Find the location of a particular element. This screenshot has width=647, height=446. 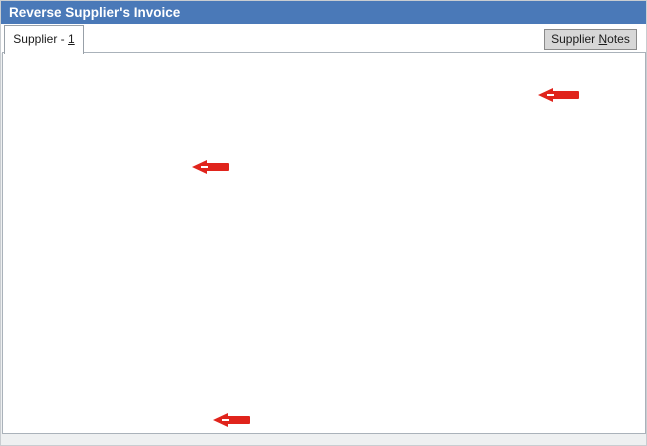

tab-supplier-1: Supplier - 1 is located at coordinates (44, 39).